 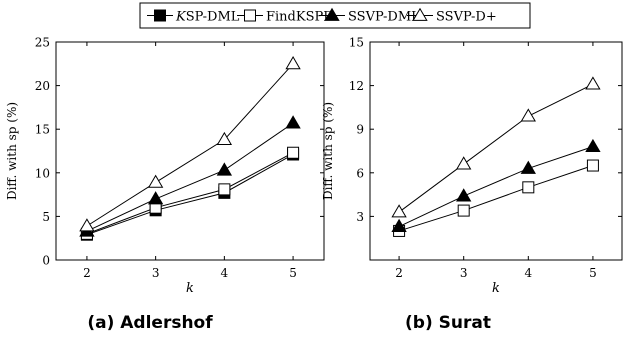 I want to click on caption-adlershof: (a) Adlershof, so click(x=150, y=323).